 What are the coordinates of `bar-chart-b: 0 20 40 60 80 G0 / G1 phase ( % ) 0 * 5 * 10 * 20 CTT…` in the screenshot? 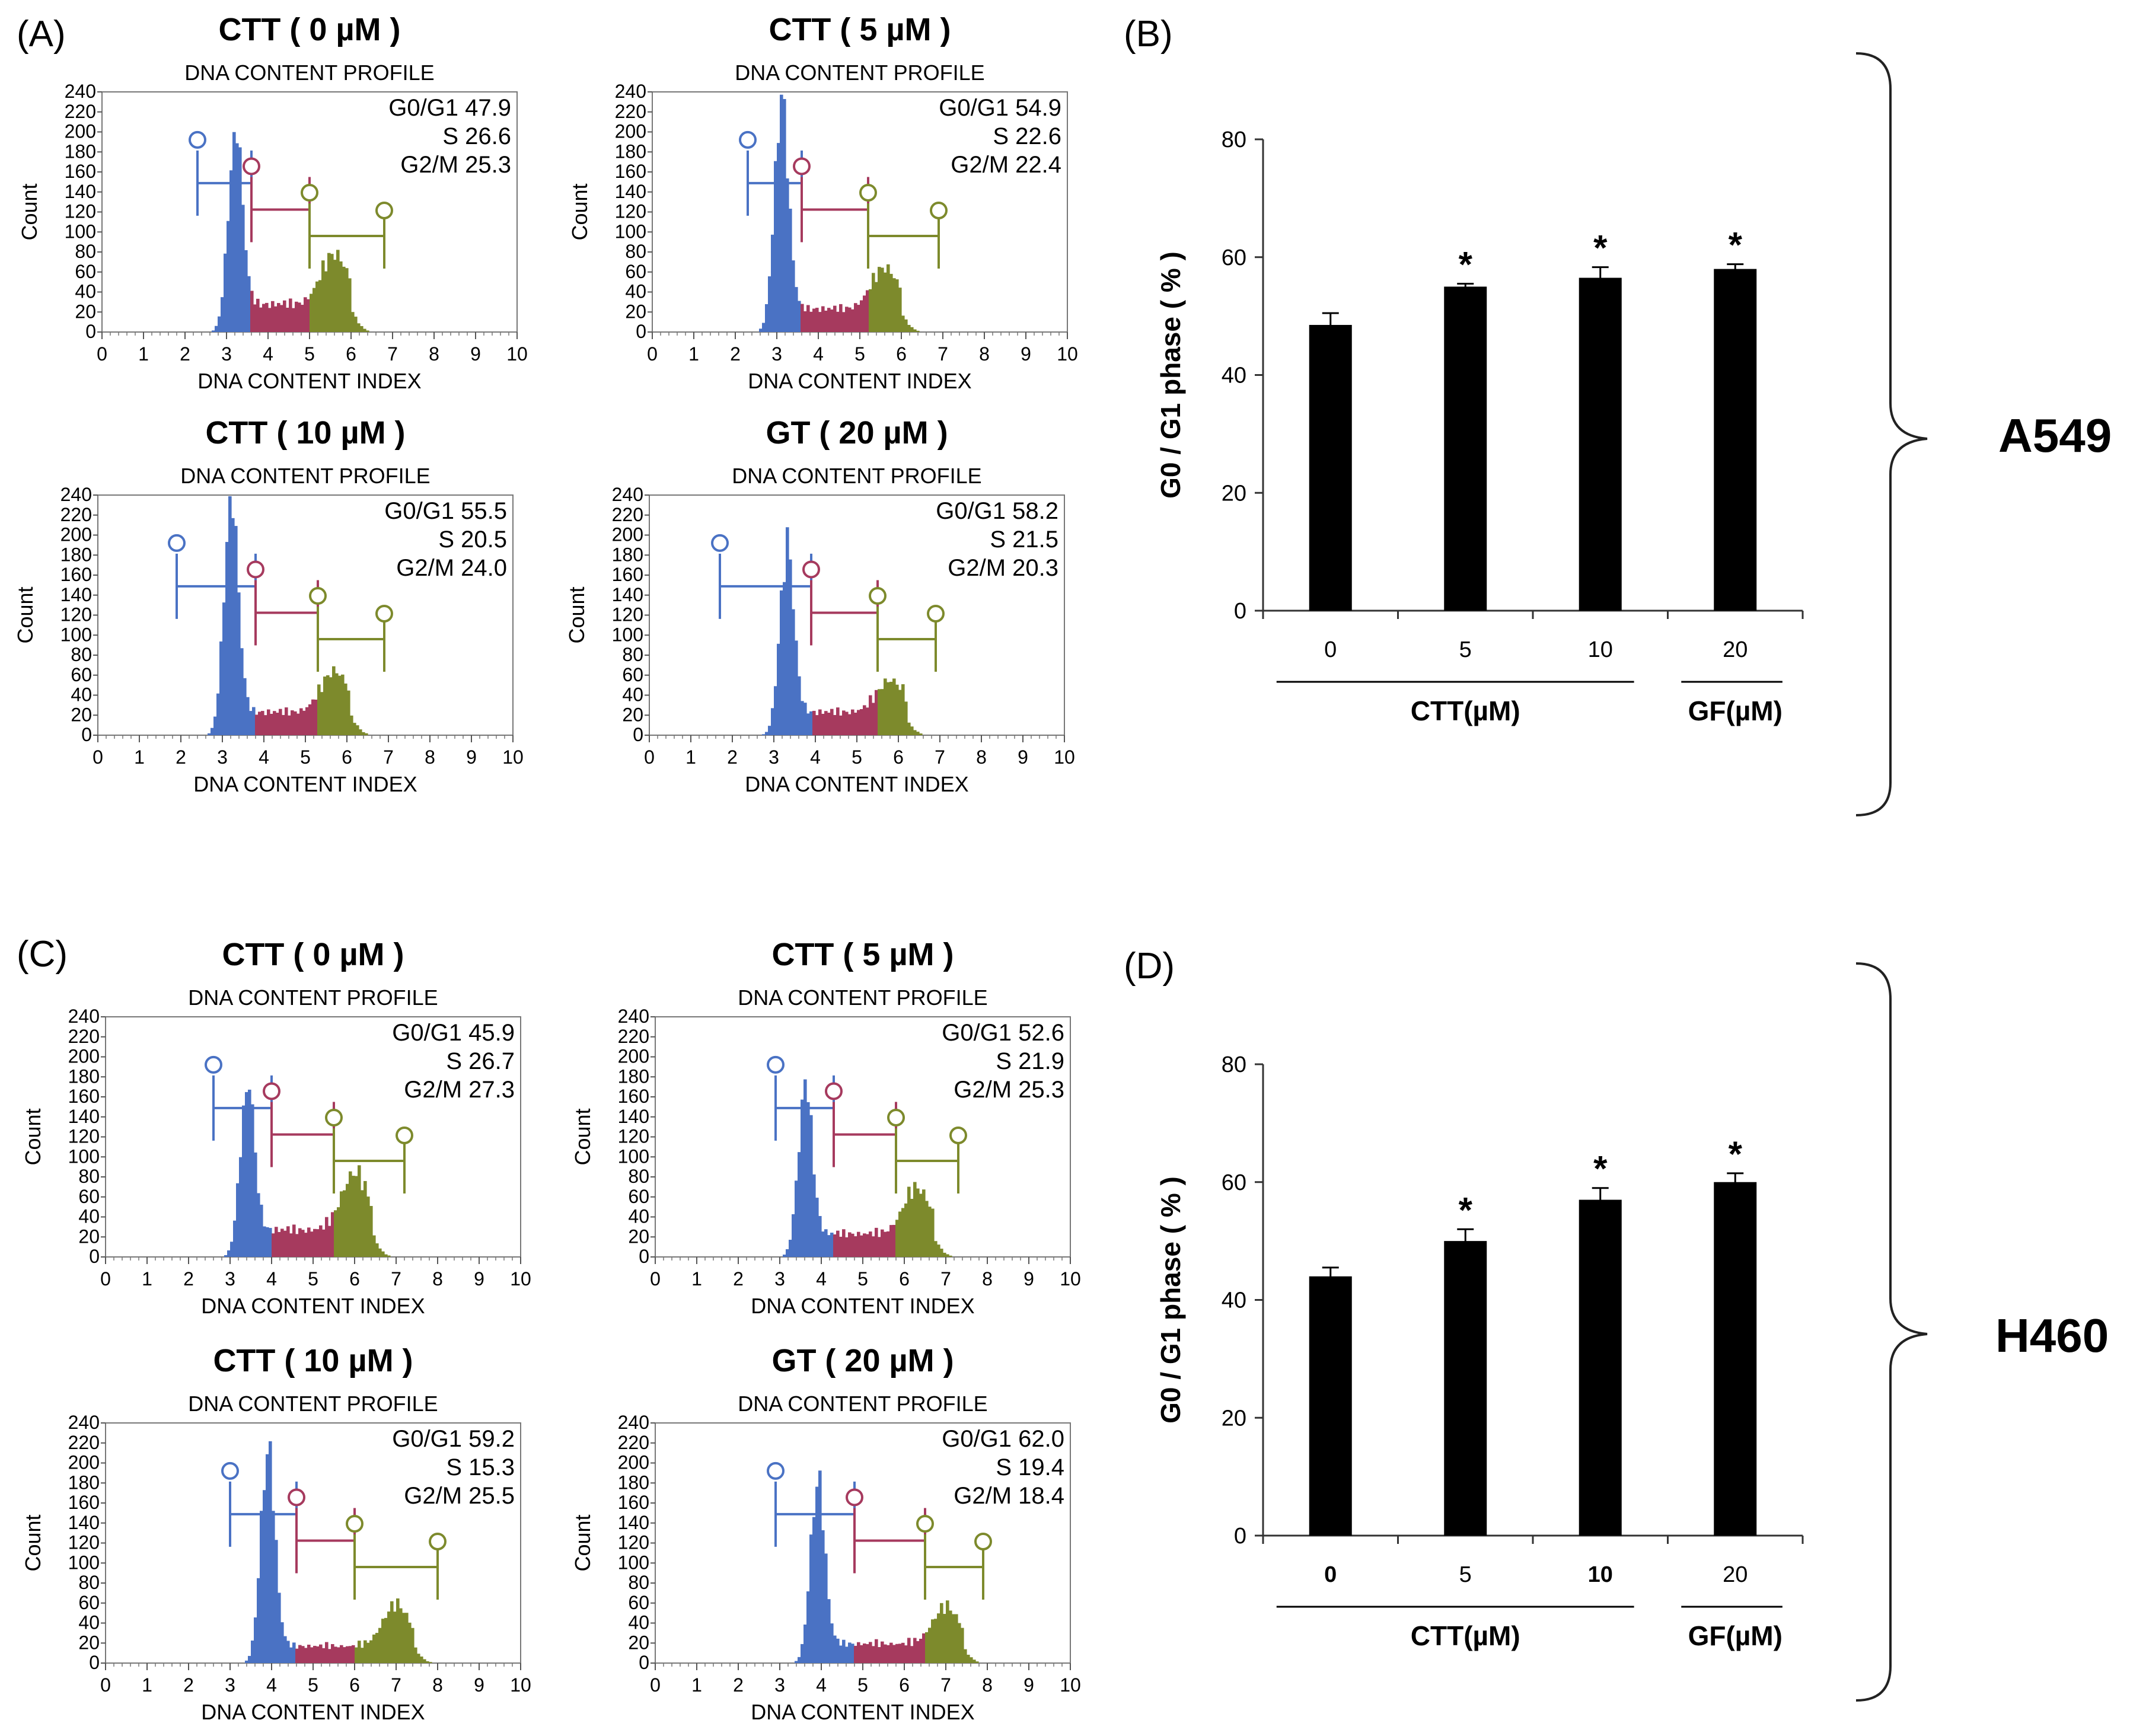 It's located at (1479, 426).